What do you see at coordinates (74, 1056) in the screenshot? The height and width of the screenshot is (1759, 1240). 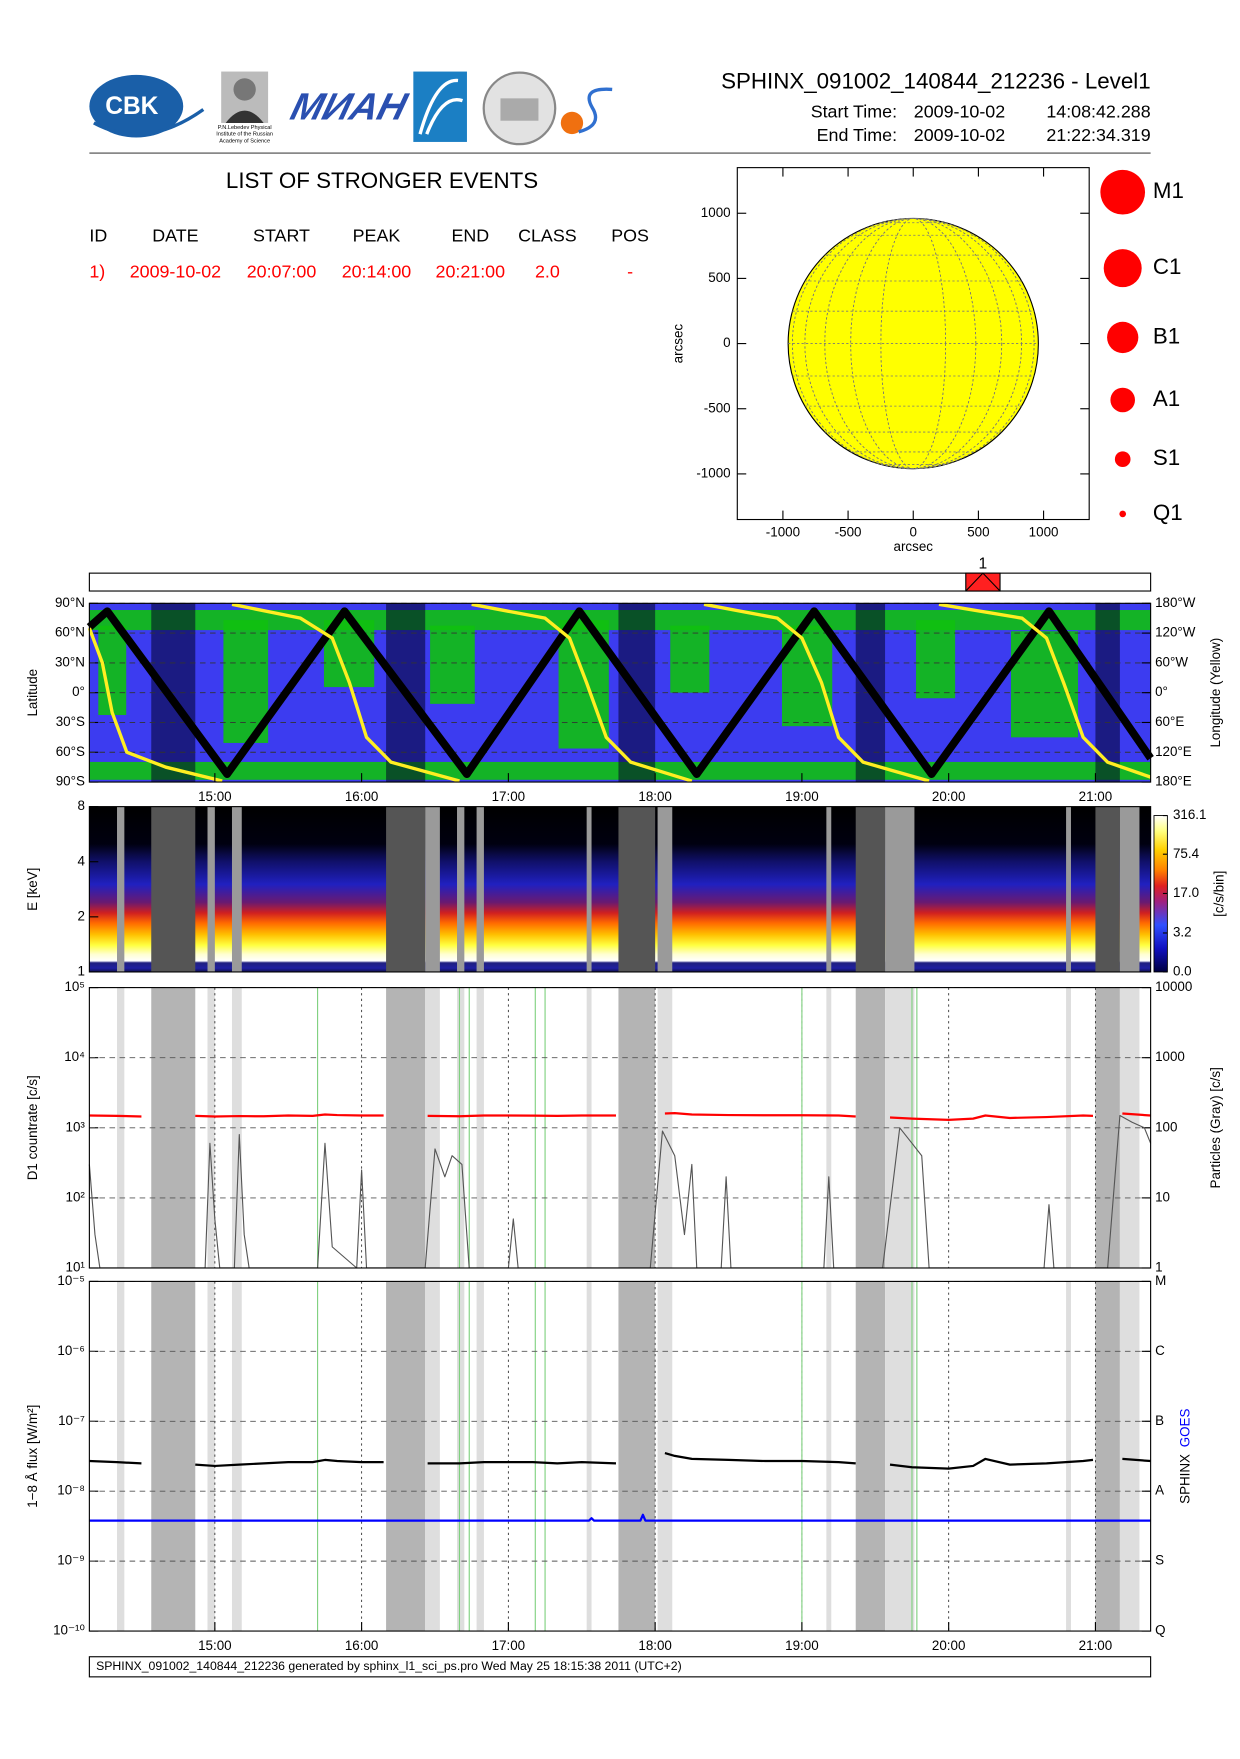 I see `y-tick-label: 10⁴` at bounding box center [74, 1056].